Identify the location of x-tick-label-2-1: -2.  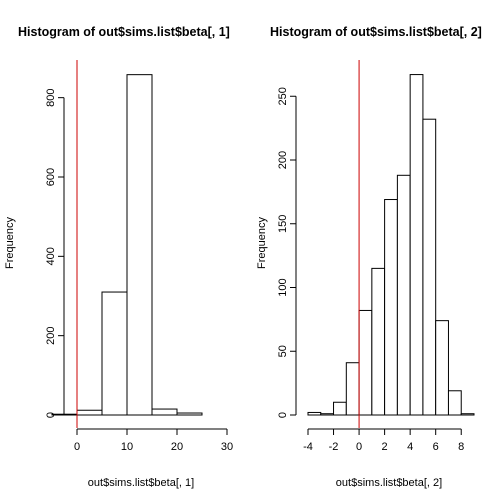
(334, 447).